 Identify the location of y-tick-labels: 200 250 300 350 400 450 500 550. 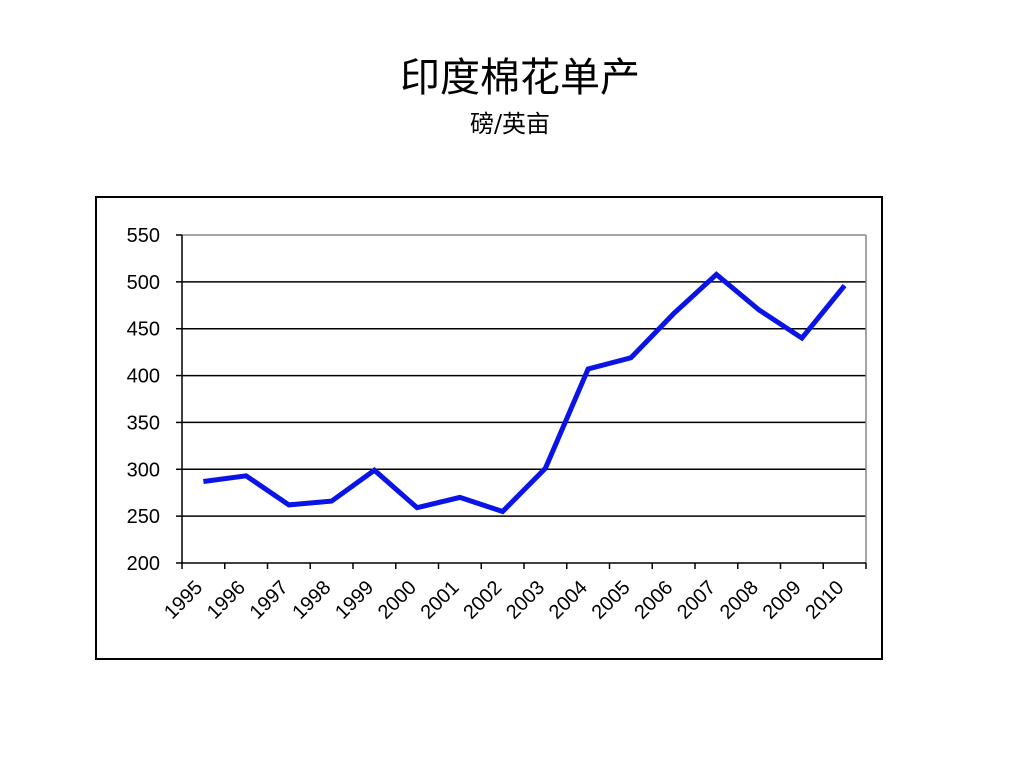
(143, 400).